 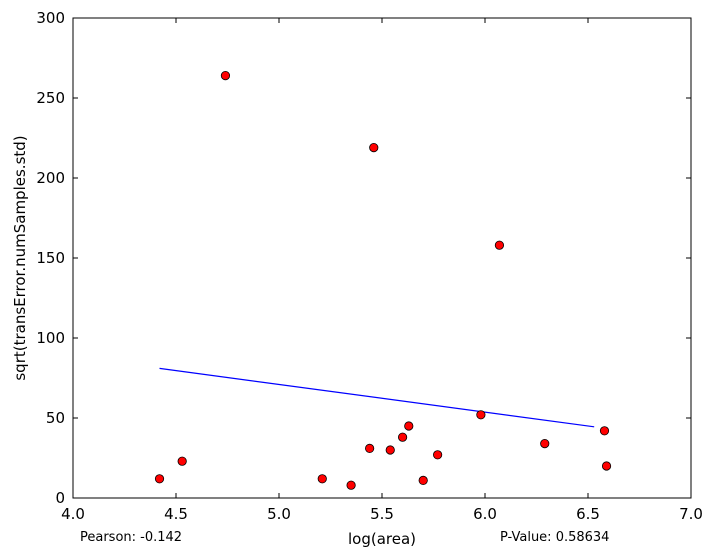 What do you see at coordinates (176, 514) in the screenshot?
I see `x-tick-label: 4.5` at bounding box center [176, 514].